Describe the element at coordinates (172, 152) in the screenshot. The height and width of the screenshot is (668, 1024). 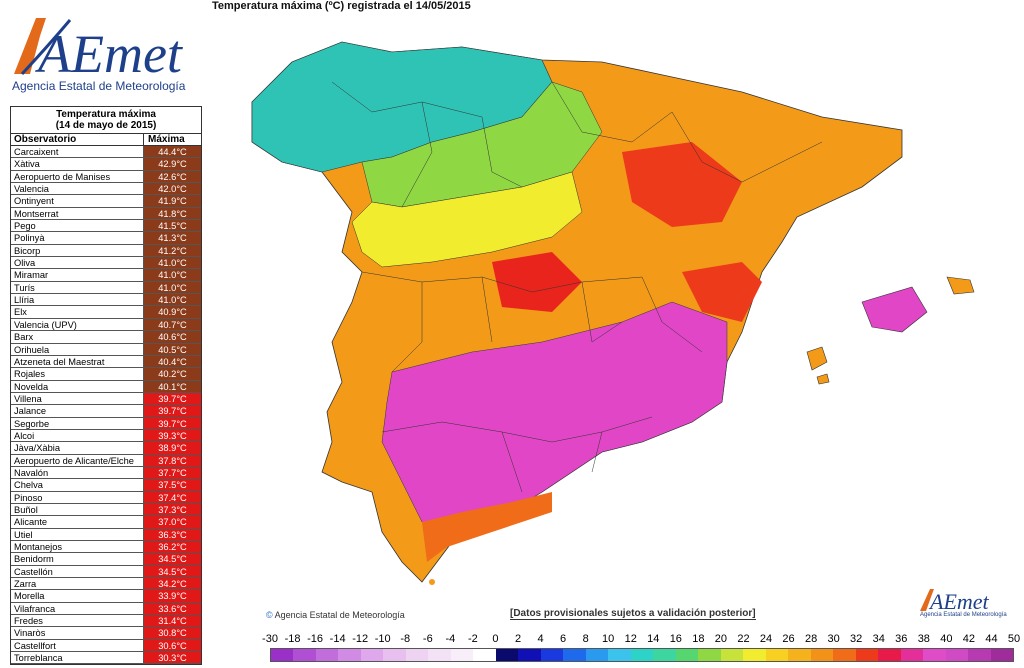
I see `station-max-temp: 44.4°C` at that location.